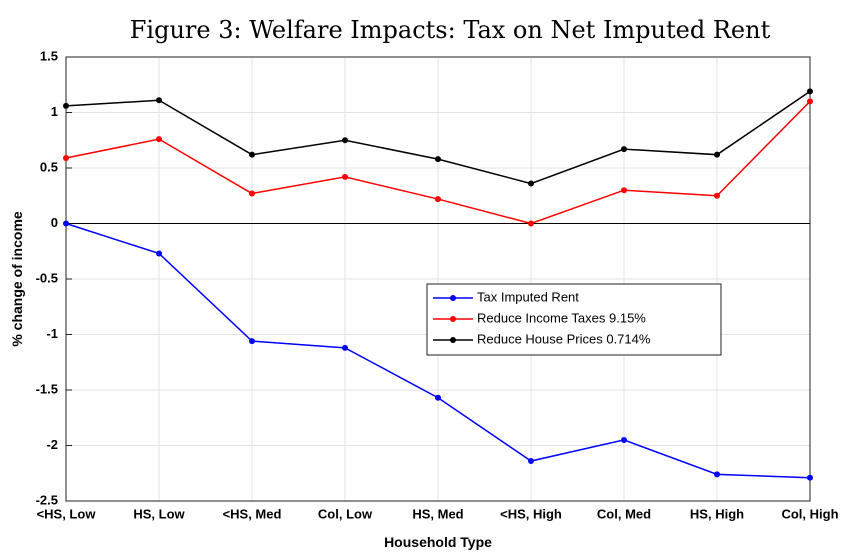  I want to click on y-tick-label: 1.5, so click(49, 55).